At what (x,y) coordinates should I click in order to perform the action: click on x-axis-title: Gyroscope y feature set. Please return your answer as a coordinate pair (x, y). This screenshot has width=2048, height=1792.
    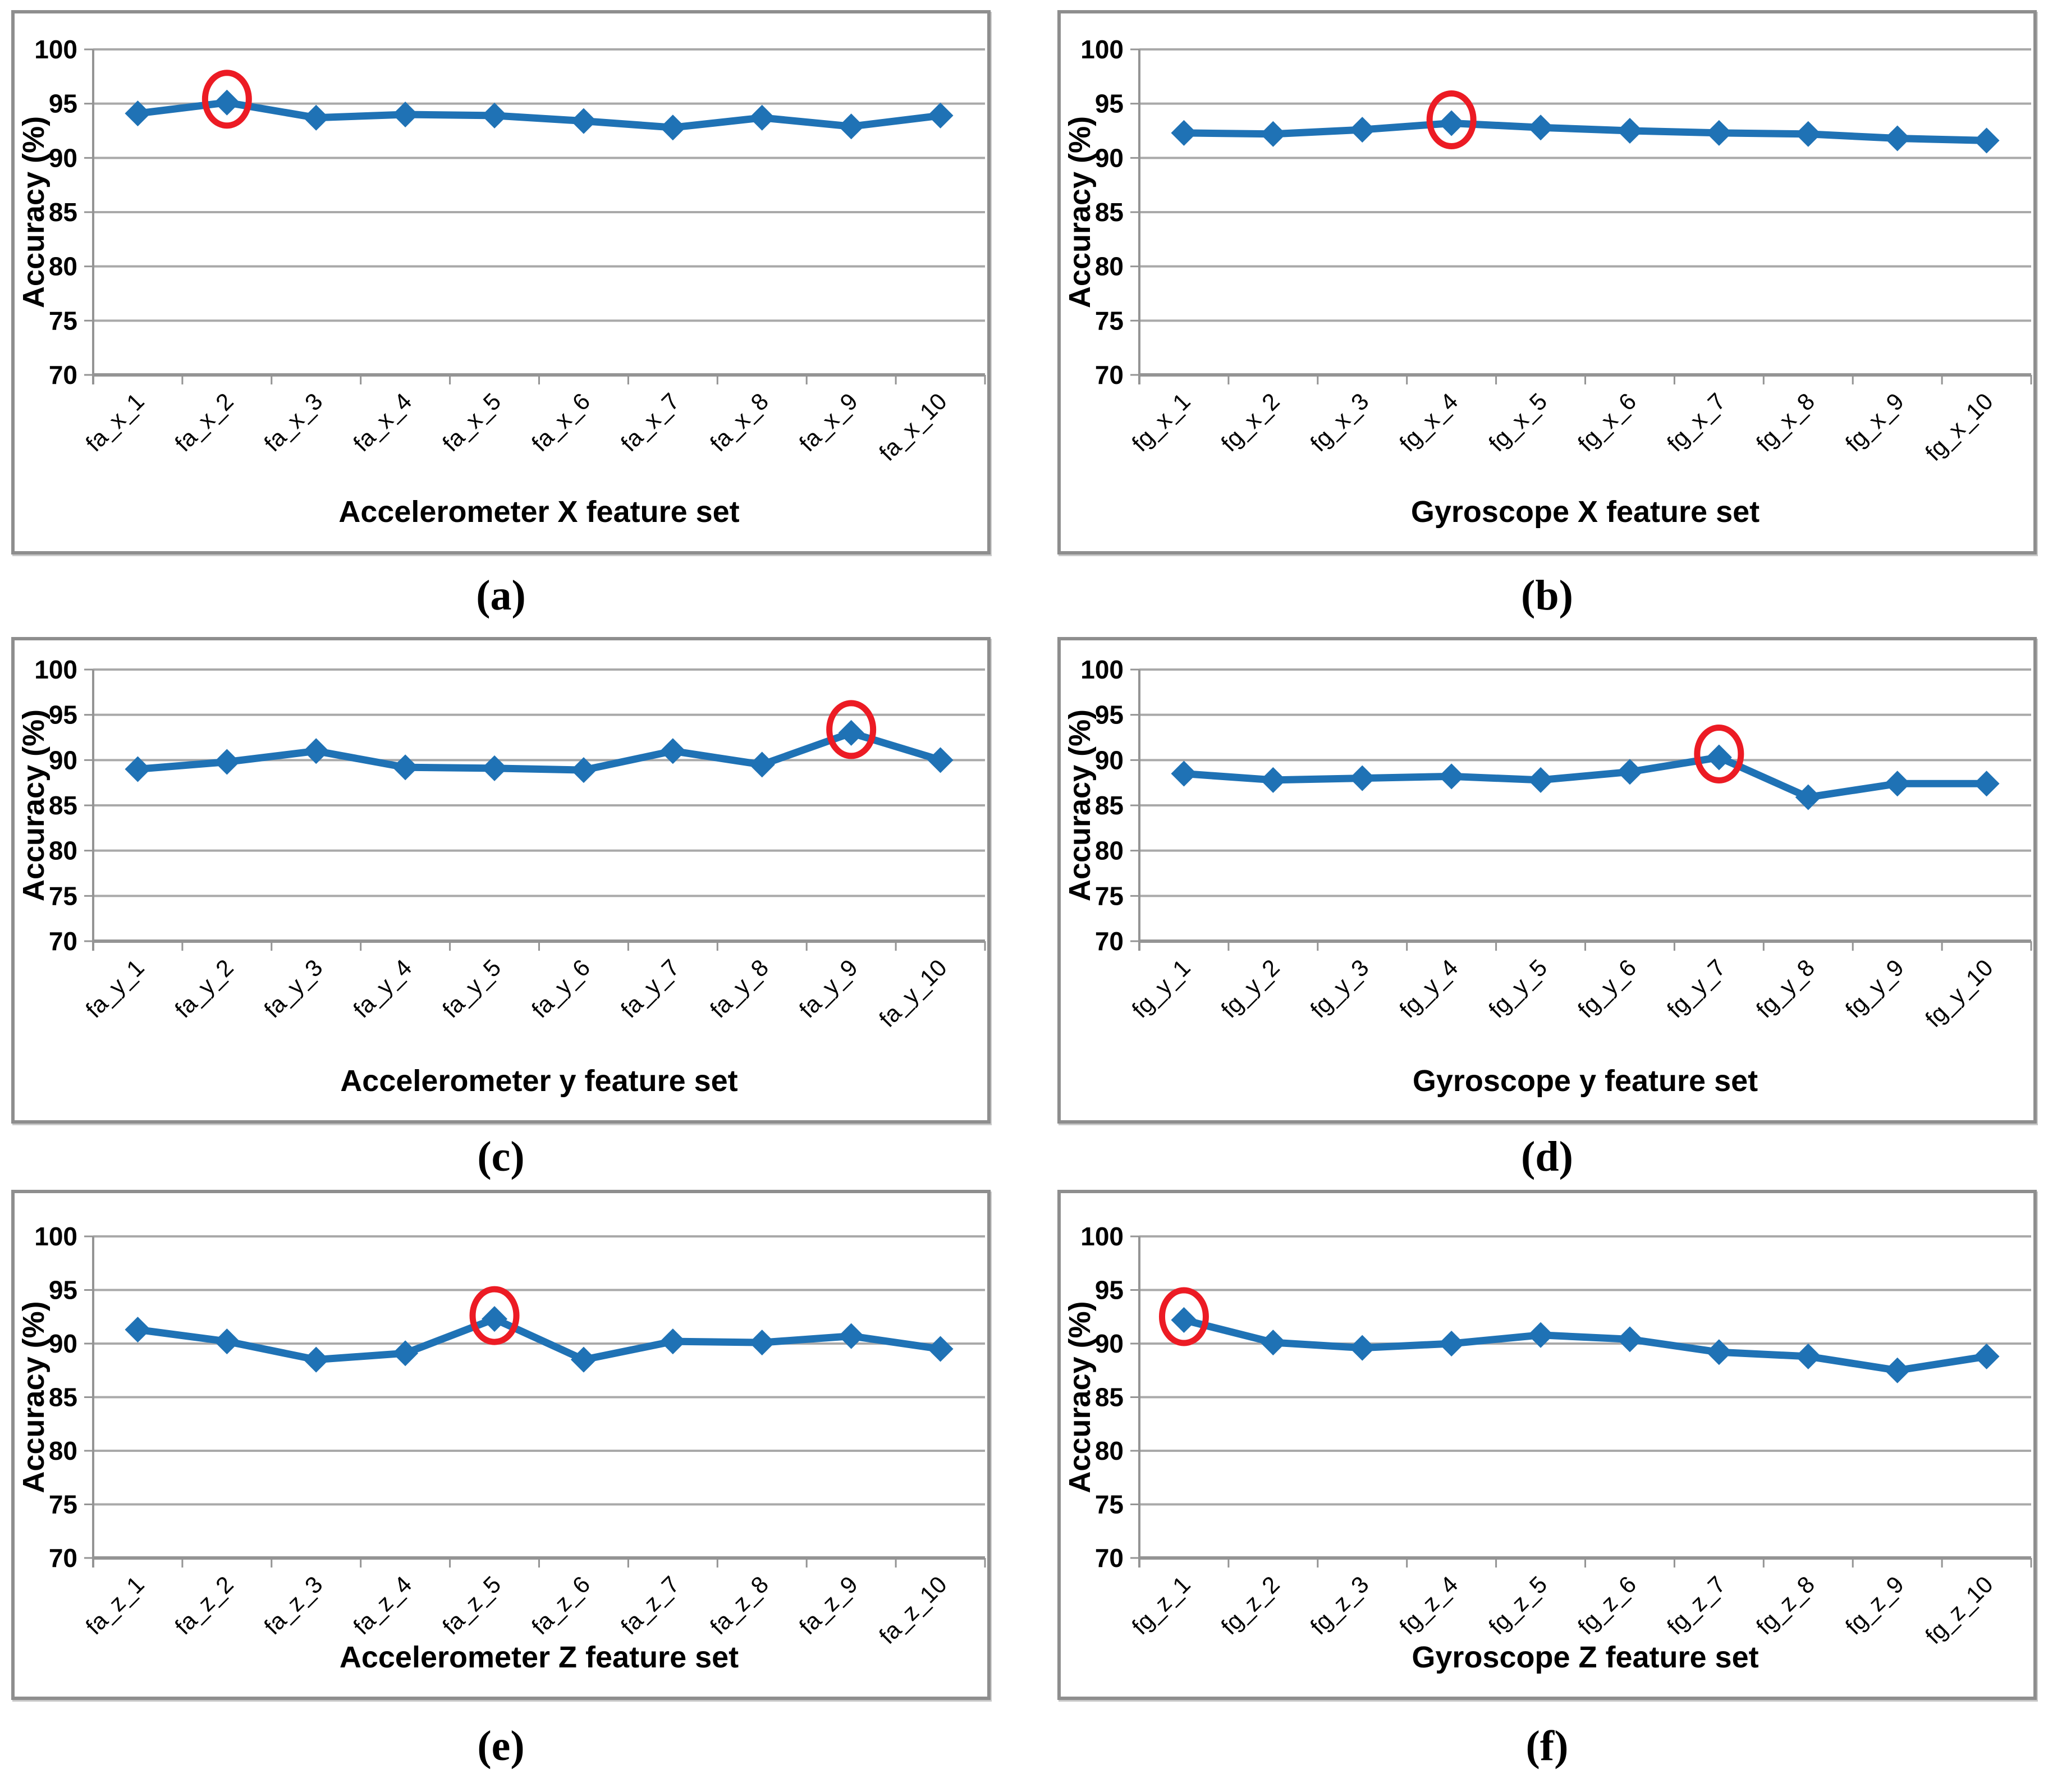
    Looking at the image, I should click on (1586, 1081).